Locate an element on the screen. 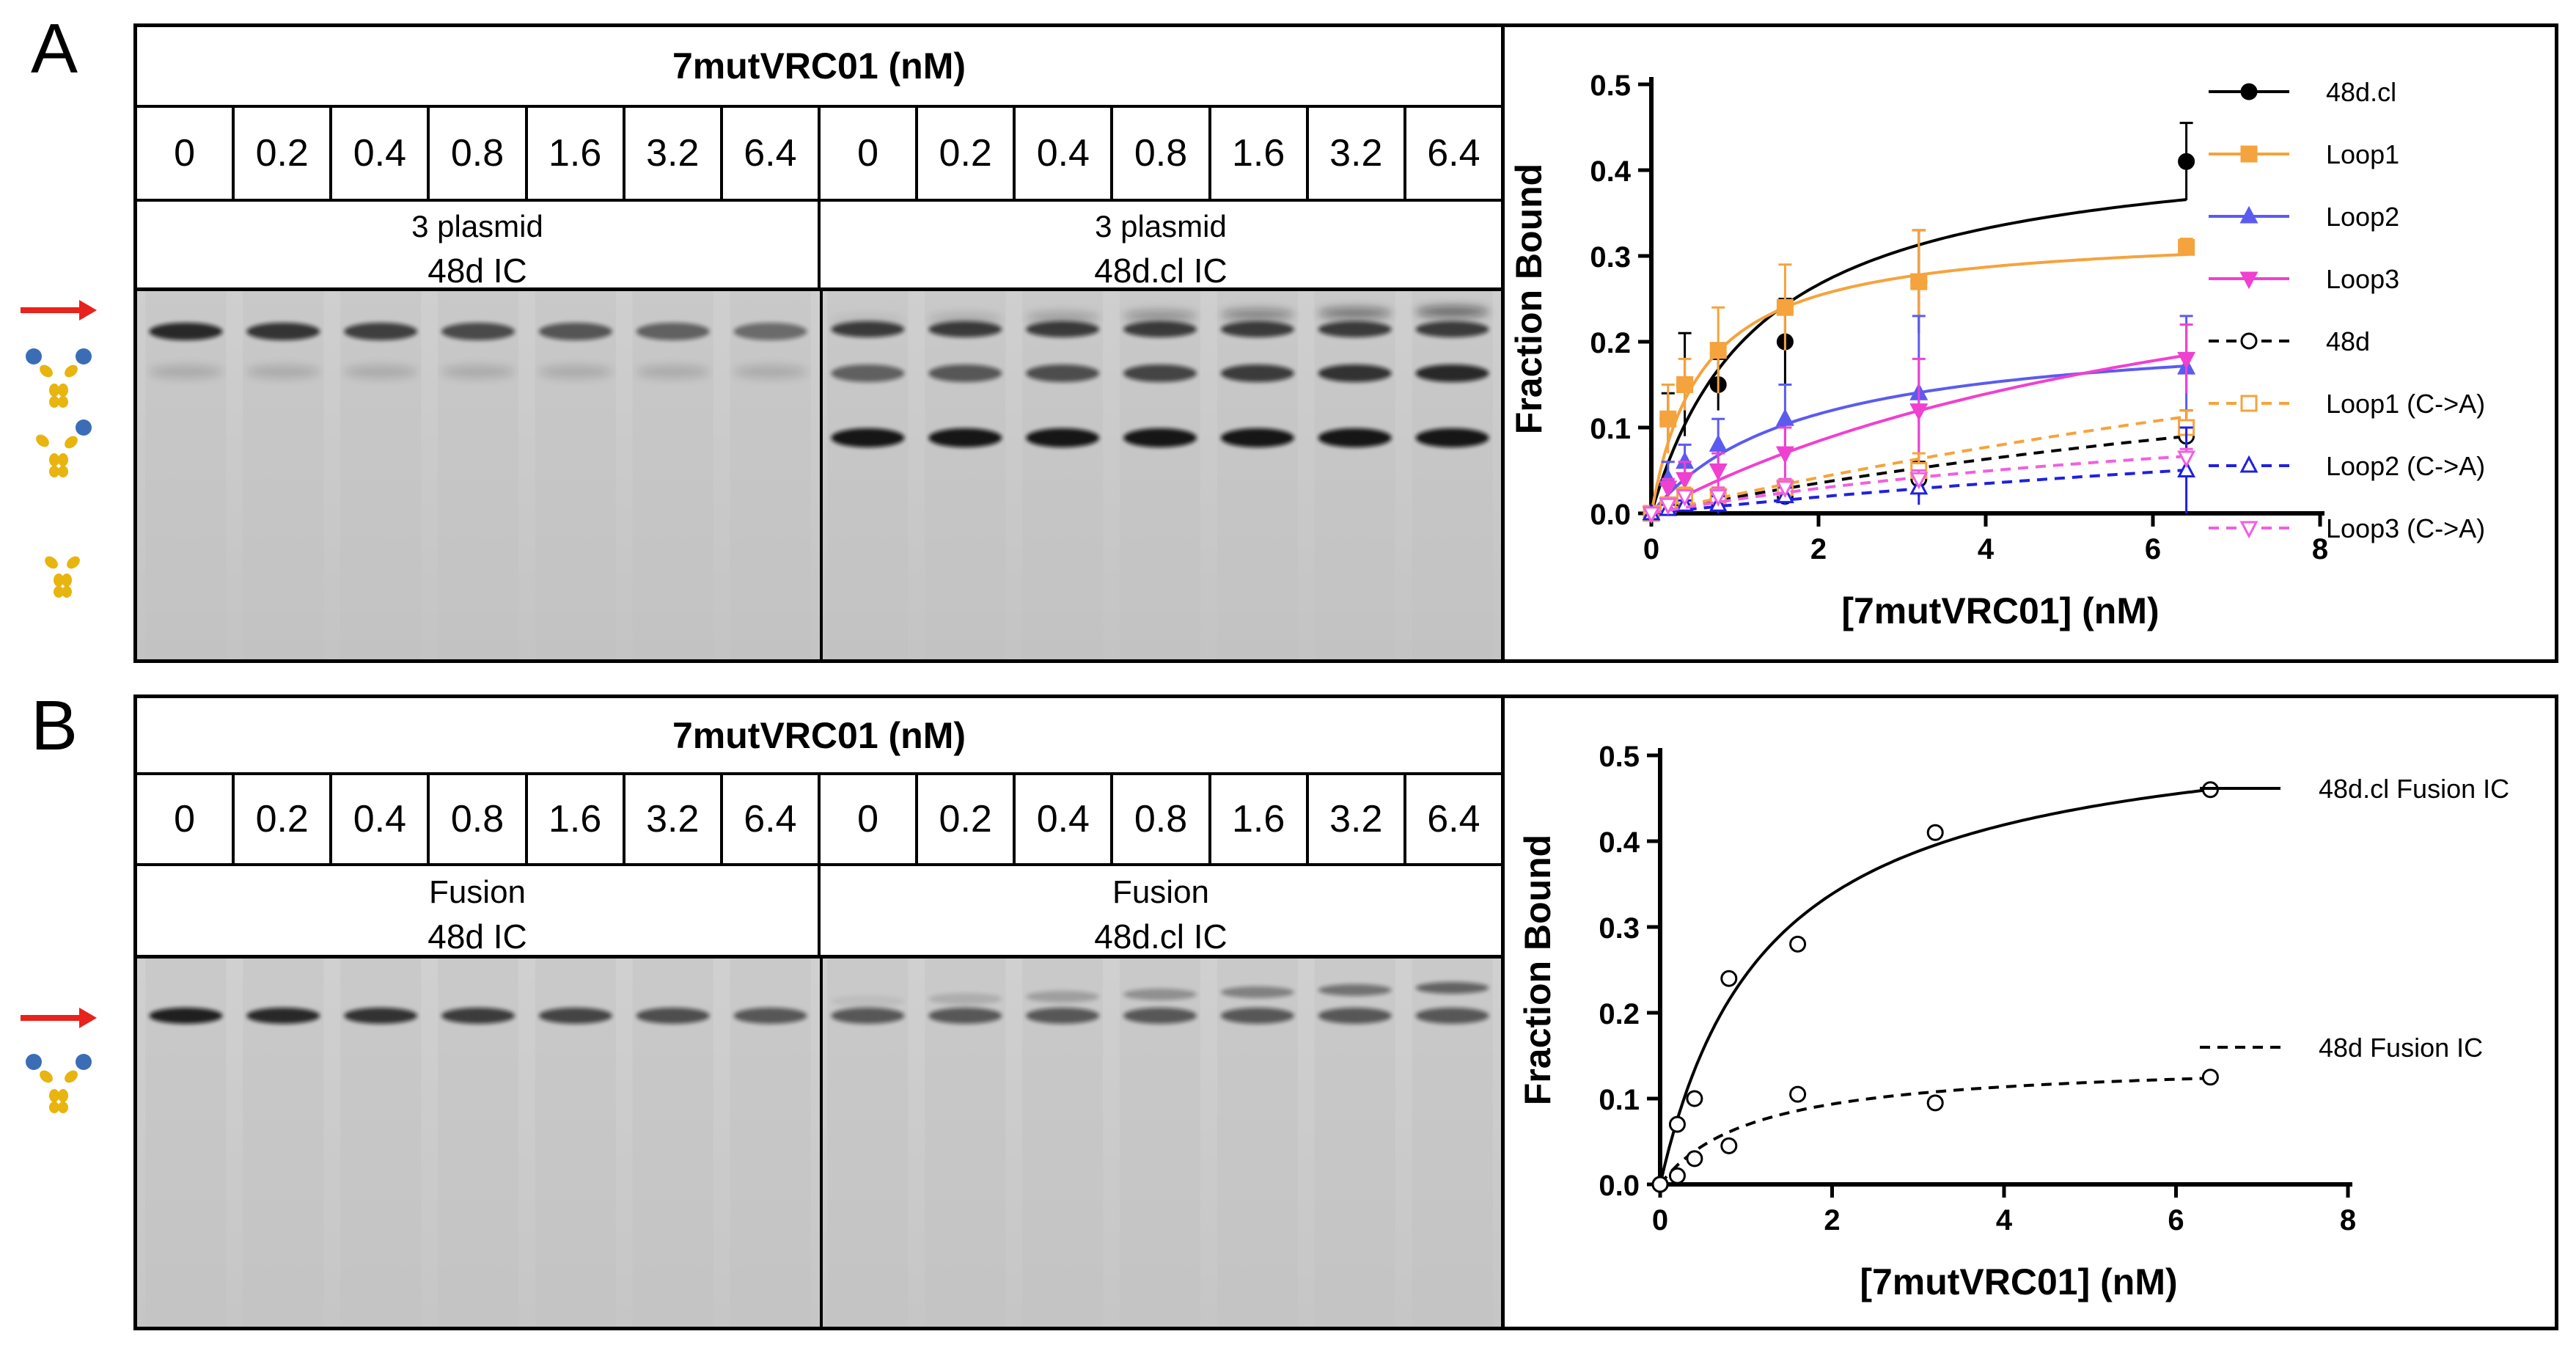  legend-entry: Loop2 (C->A) is located at coordinates (2347, 466).